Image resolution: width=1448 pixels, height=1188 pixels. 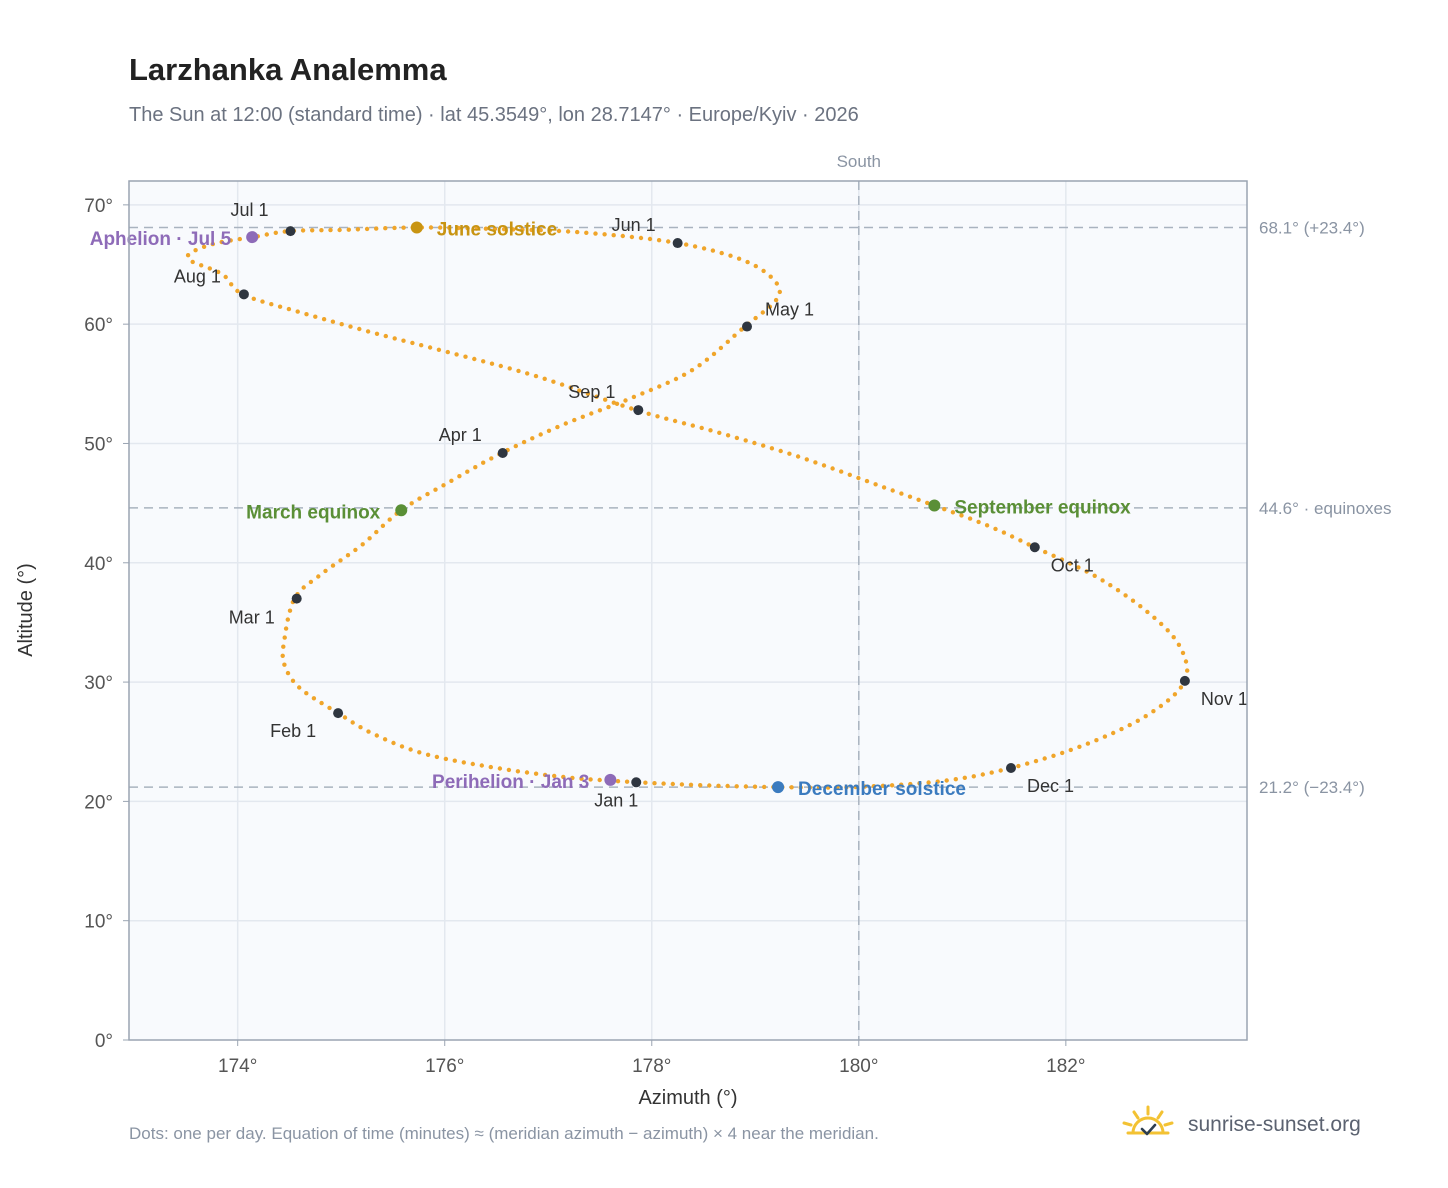 I want to click on y-tick-label: 30°, so click(x=98, y=683).